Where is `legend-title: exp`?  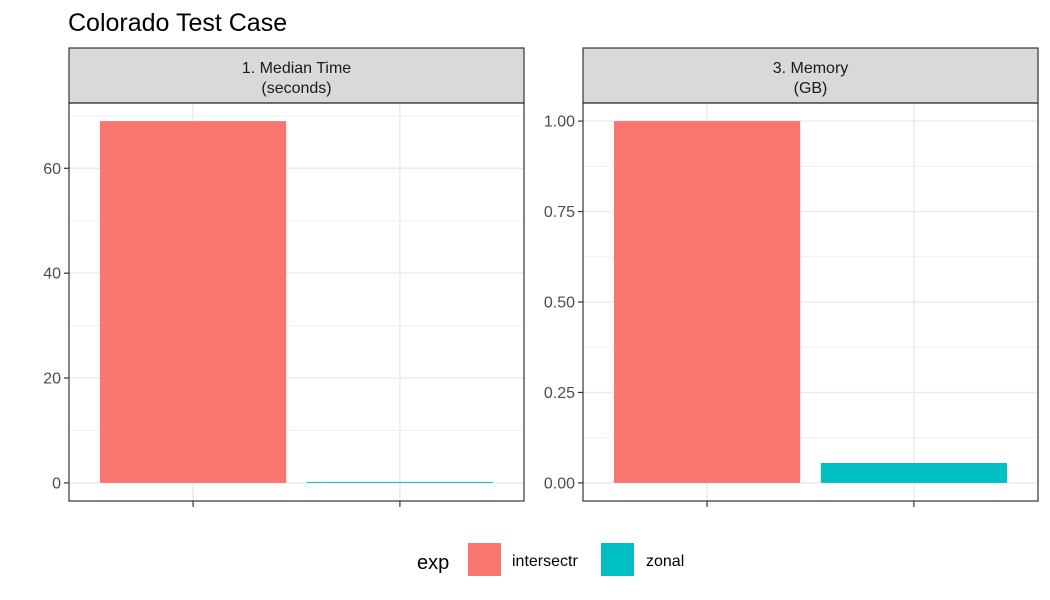
legend-title: exp is located at coordinates (433, 563).